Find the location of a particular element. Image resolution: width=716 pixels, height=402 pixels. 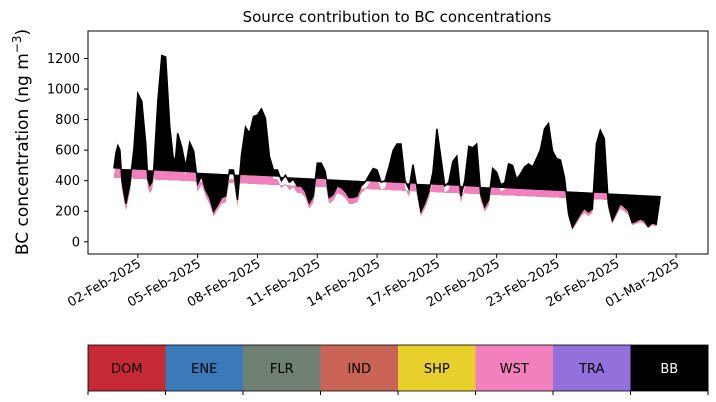

legend-swatch-ind is located at coordinates (359, 368).